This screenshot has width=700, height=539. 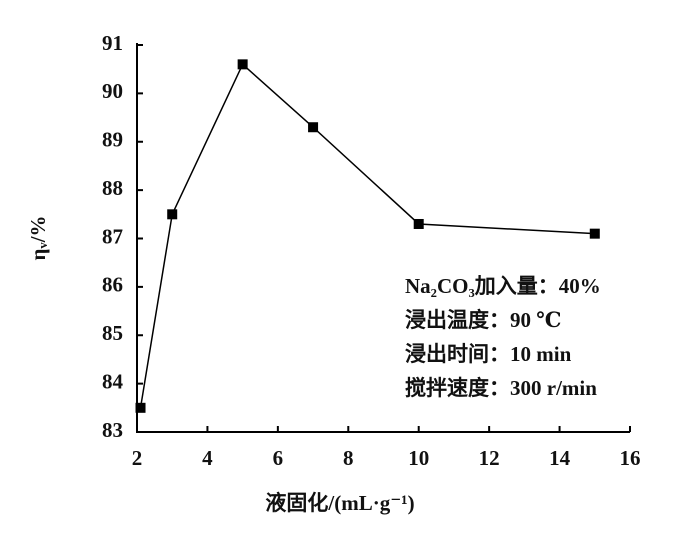 I want to click on y-tick-label: 91, so click(x=112, y=43).